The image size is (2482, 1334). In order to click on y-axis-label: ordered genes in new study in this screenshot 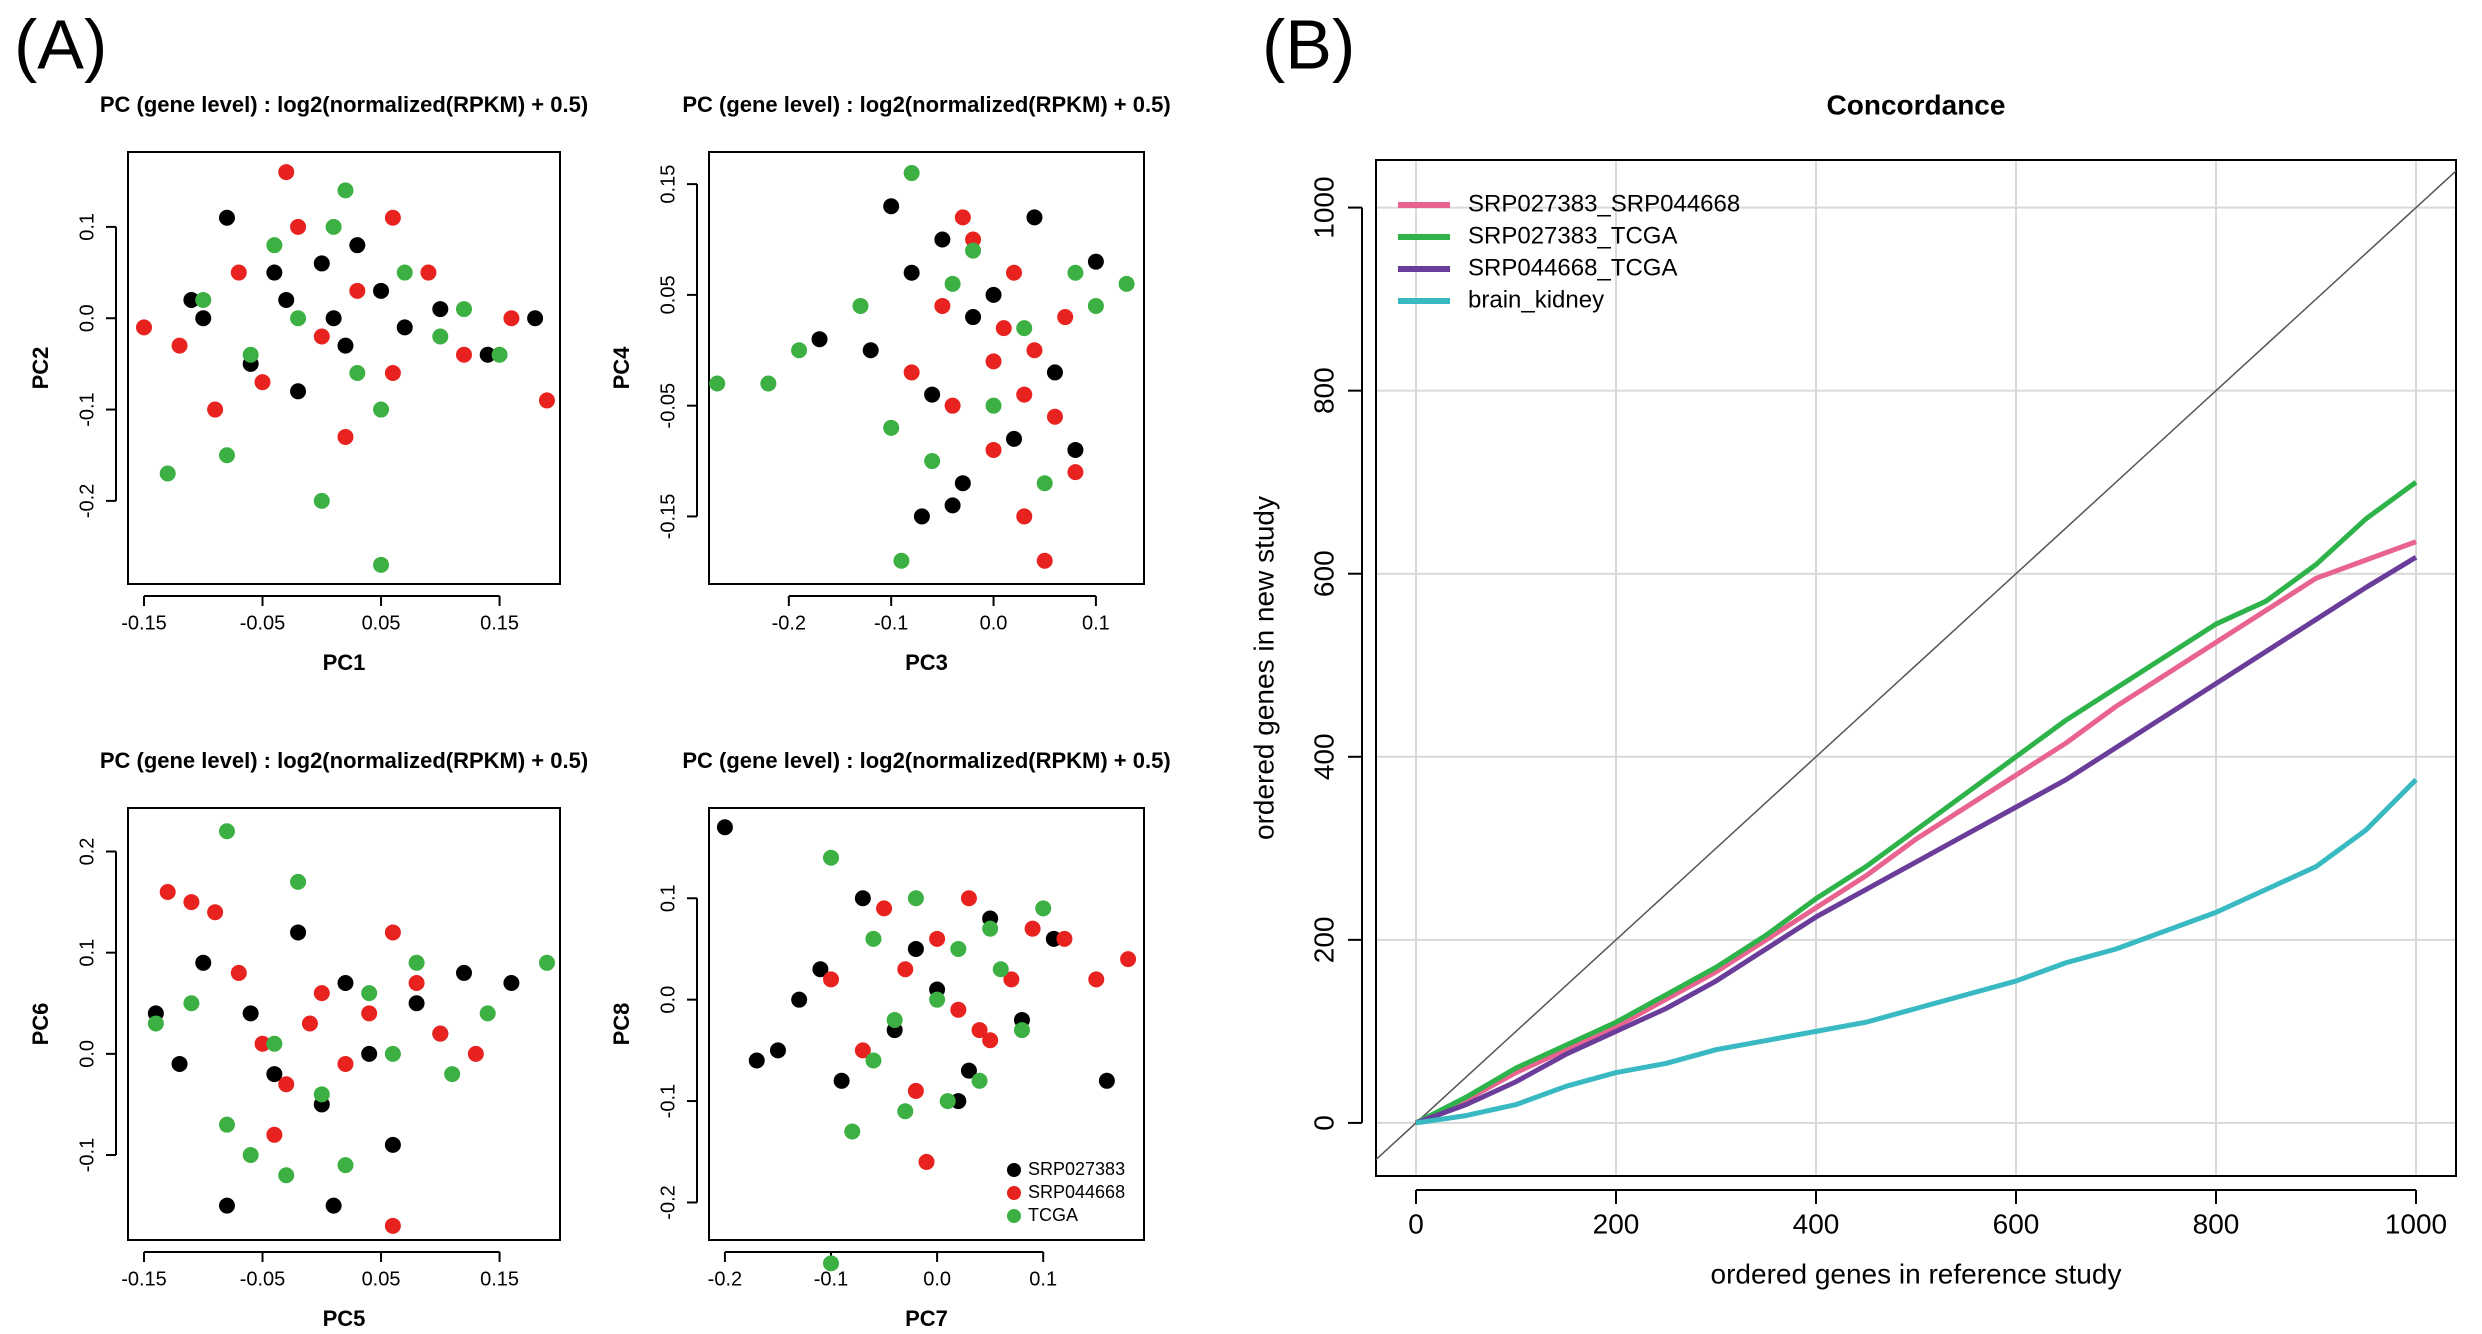, I will do `click(1263, 668)`.